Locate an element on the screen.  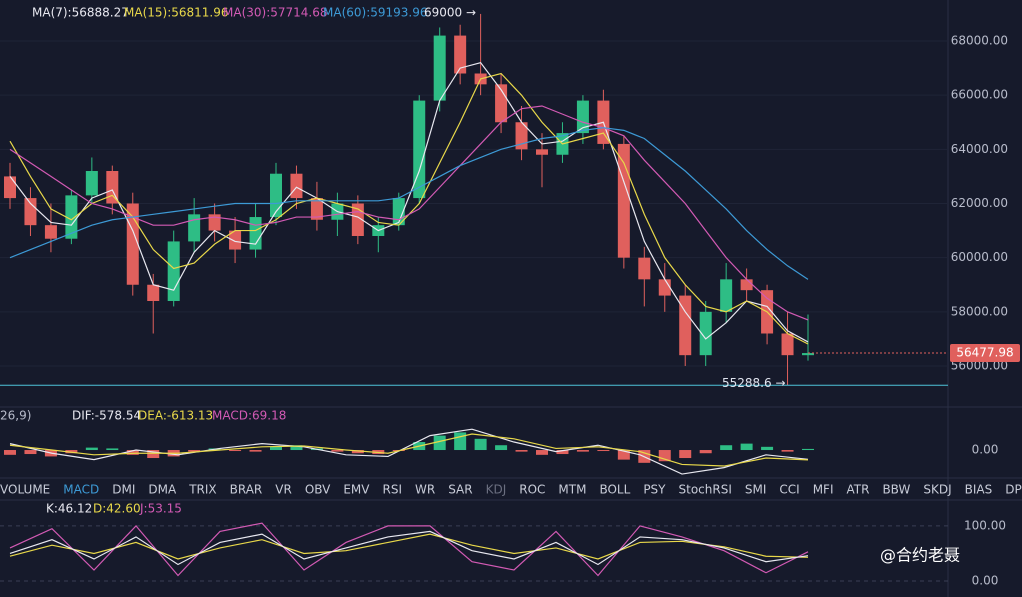
y-tick-label: 66000.00 is located at coordinates (979, 95).